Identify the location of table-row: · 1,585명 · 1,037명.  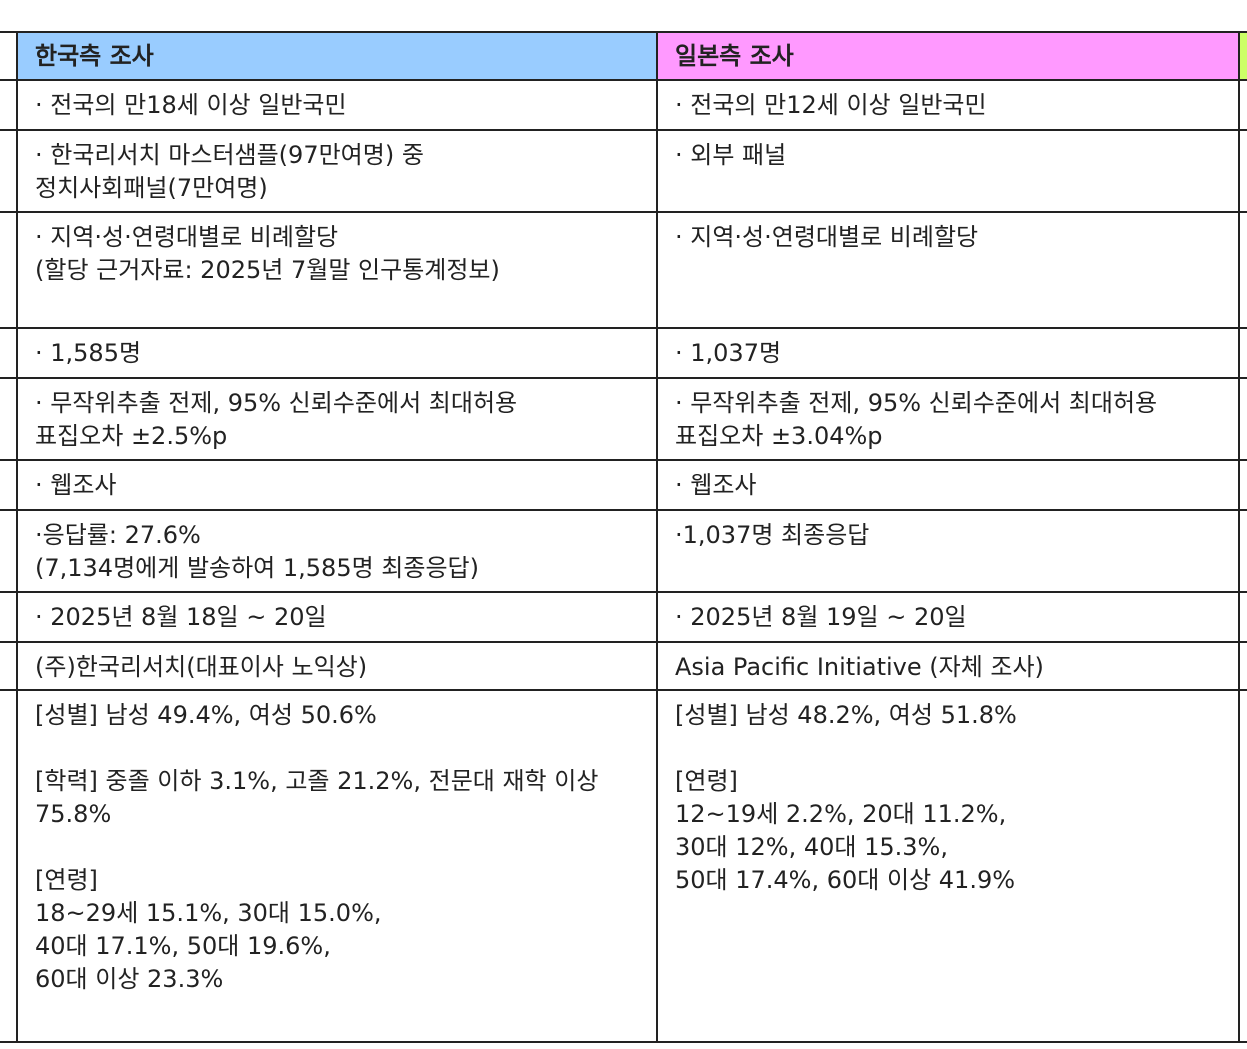
(623, 353).